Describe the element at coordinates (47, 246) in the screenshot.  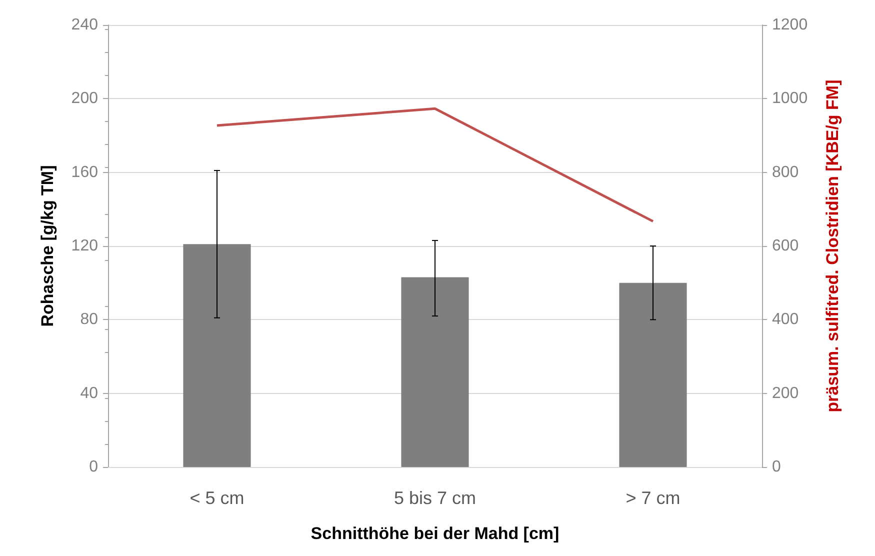
I see `y-axis-title: Rohasche [g/kg TM]` at that location.